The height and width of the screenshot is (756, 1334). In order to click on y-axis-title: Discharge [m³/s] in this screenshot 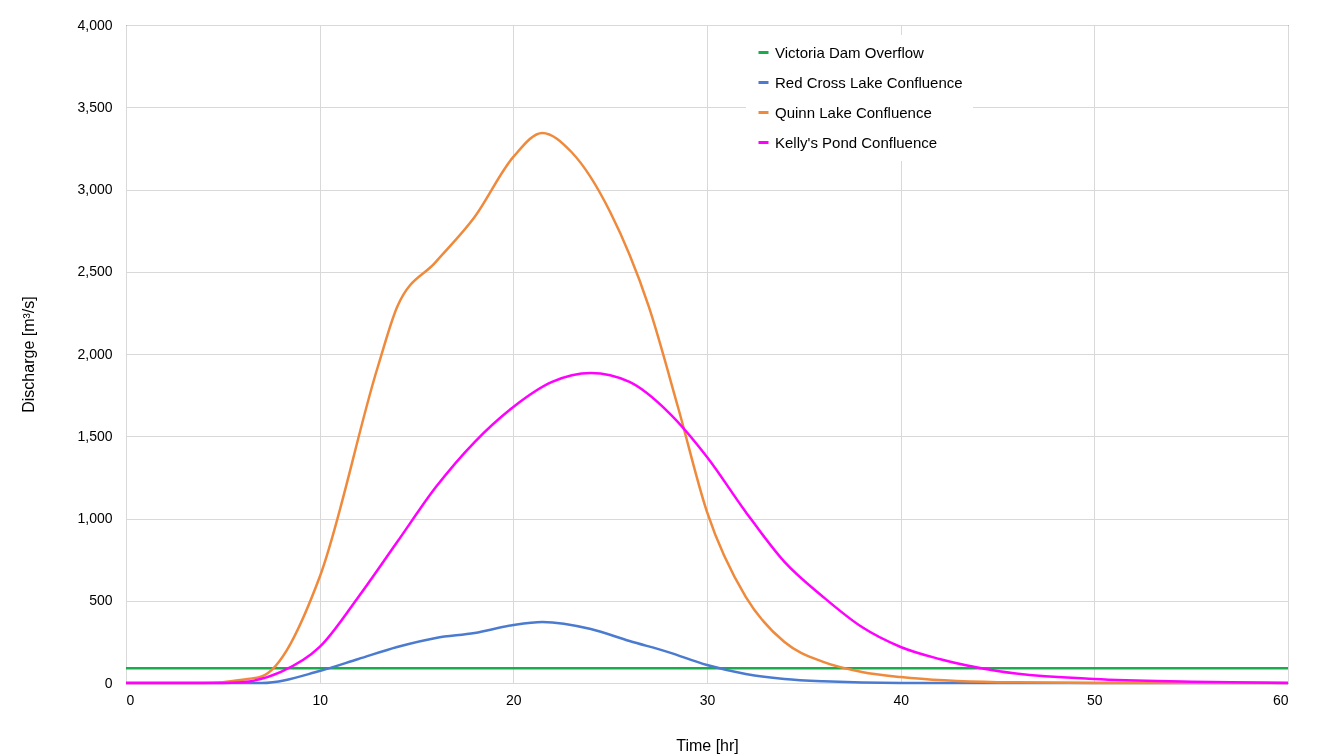, I will do `click(29, 354)`.